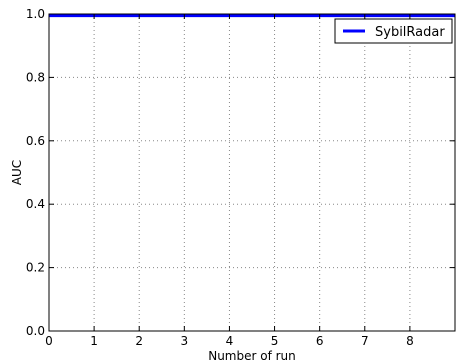  What do you see at coordinates (185, 341) in the screenshot?
I see `x-tick-label-3: 3` at bounding box center [185, 341].